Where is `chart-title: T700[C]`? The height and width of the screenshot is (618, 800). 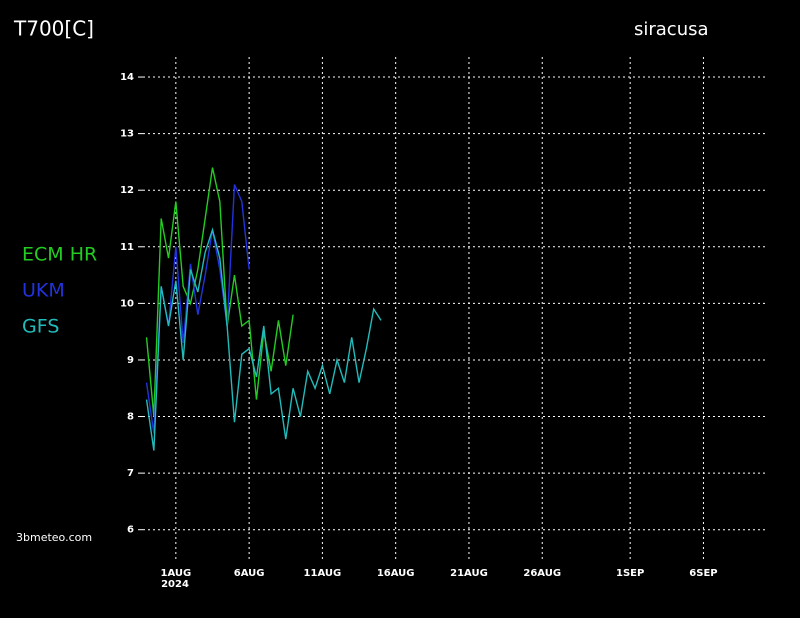
chart-title: T700[C] is located at coordinates (53, 29).